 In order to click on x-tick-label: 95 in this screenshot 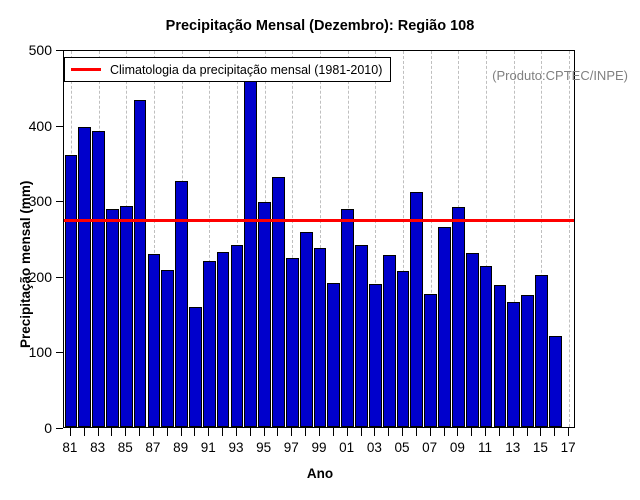, I will do `click(264, 447)`.